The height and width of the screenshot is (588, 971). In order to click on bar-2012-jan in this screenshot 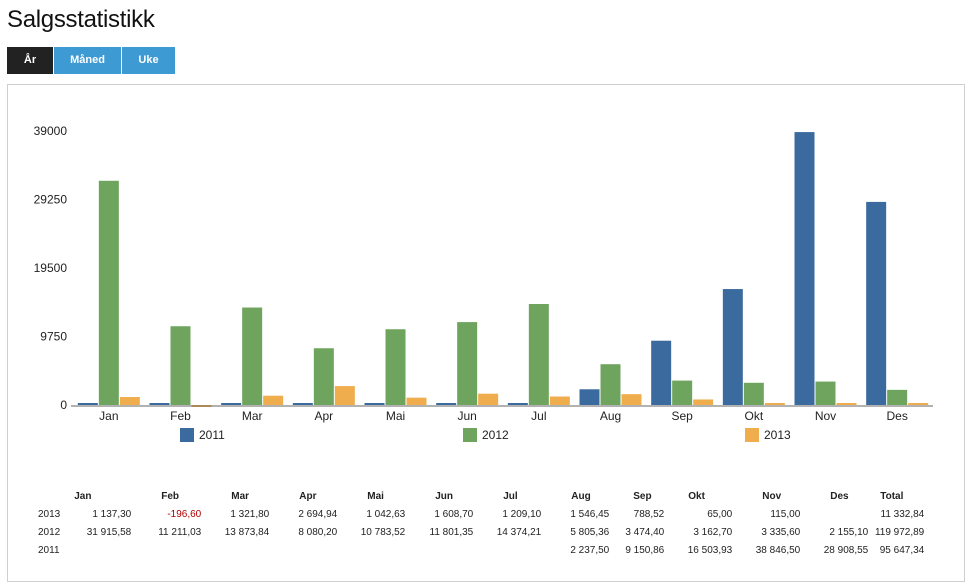, I will do `click(108, 292)`.